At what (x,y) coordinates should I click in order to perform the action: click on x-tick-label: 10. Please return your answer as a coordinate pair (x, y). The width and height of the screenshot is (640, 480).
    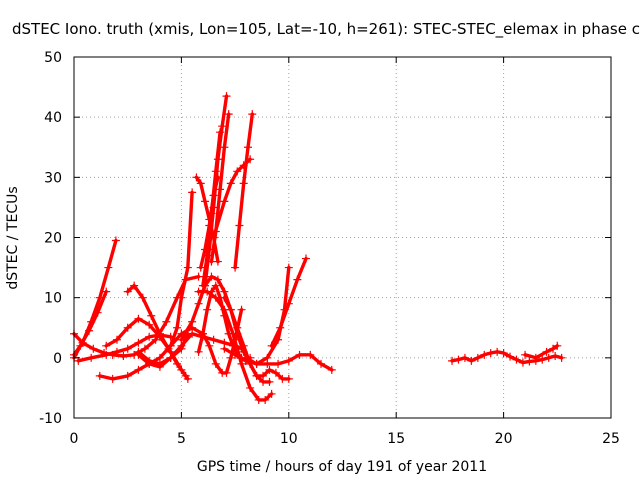
    Looking at the image, I should click on (289, 439).